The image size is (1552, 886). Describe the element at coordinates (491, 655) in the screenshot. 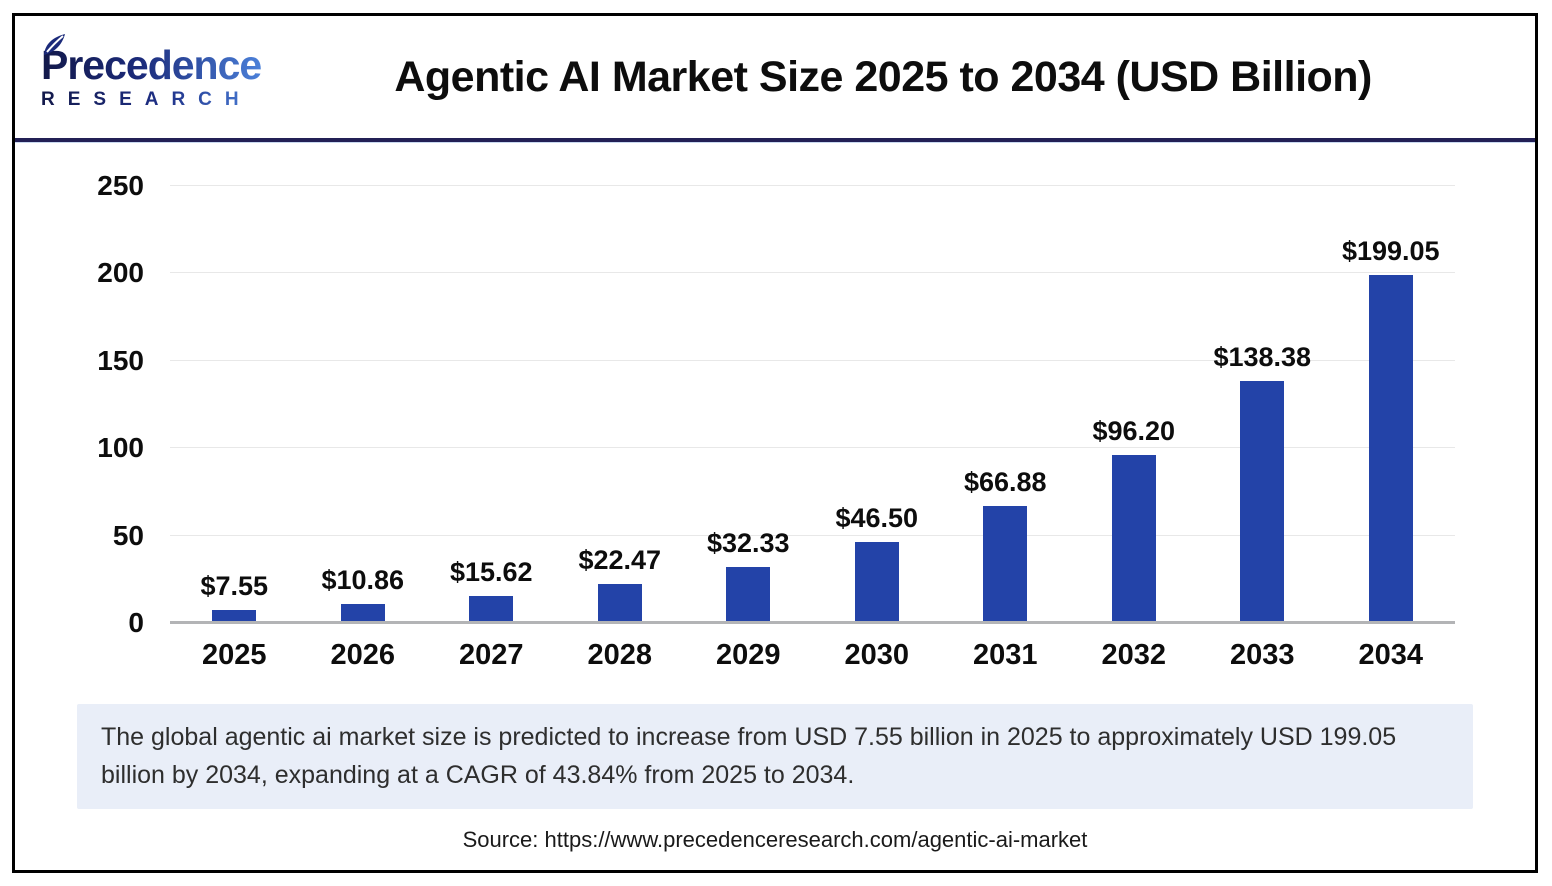

I see `x-tick-label-2027: 2027` at that location.